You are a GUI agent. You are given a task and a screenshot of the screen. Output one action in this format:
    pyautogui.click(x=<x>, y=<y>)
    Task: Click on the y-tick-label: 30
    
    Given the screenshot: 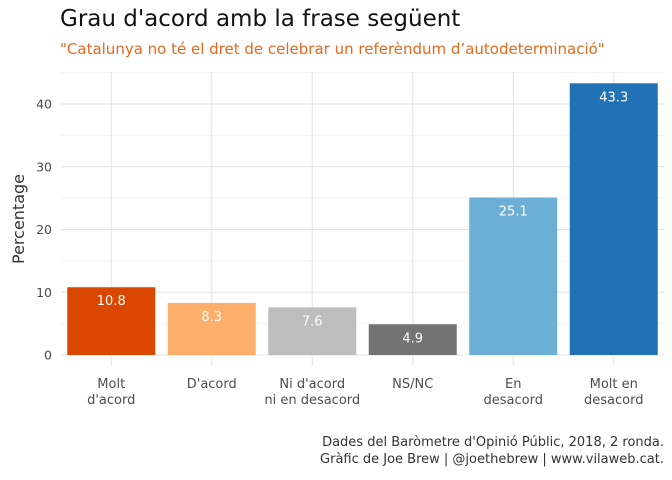 What is the action you would take?
    pyautogui.click(x=44, y=166)
    